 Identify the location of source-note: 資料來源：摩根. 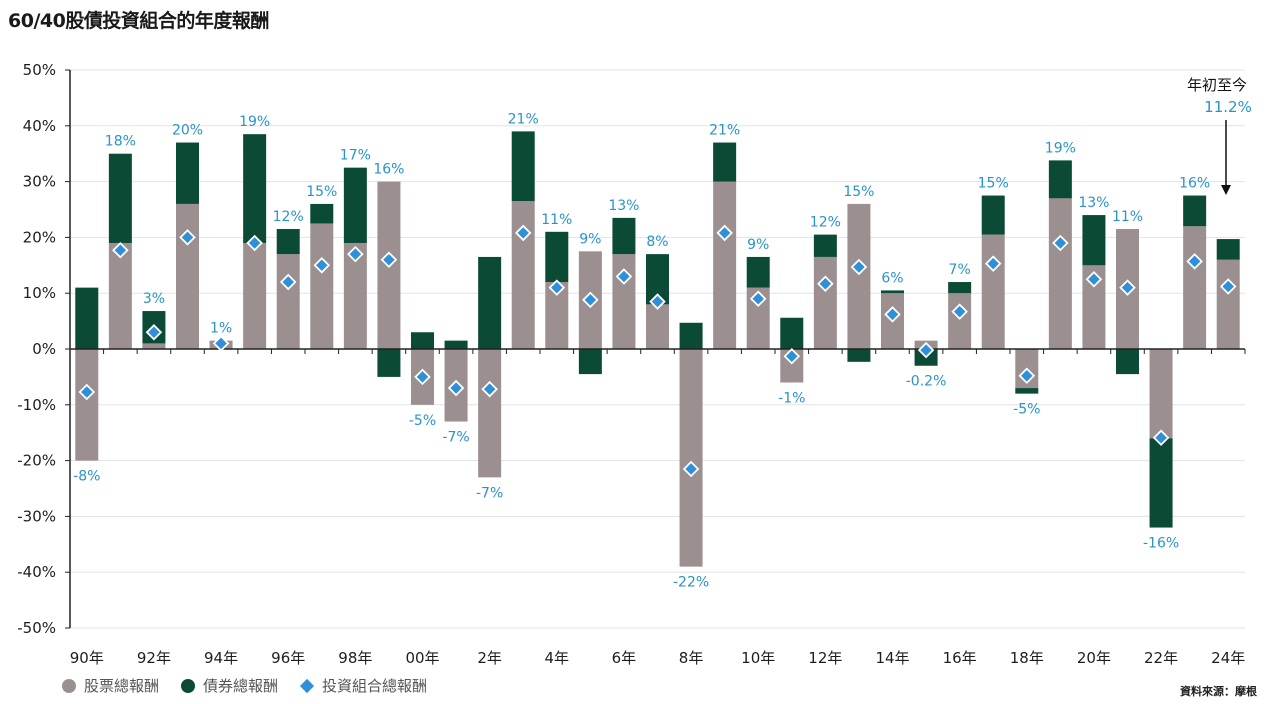
(1218, 691).